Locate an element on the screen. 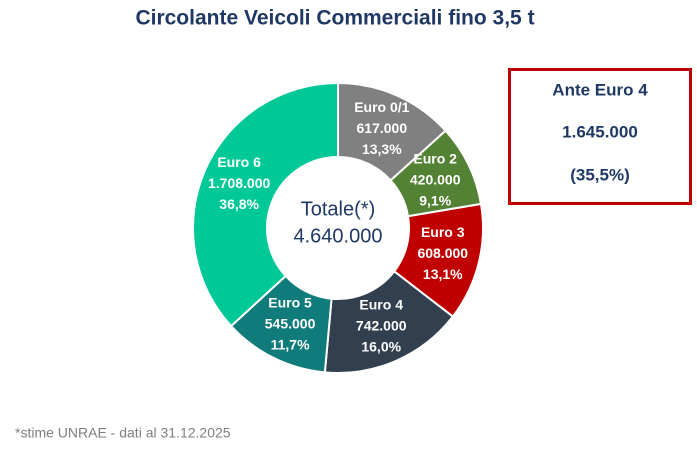 The height and width of the screenshot is (454, 697). slice is located at coordinates (265, 204).